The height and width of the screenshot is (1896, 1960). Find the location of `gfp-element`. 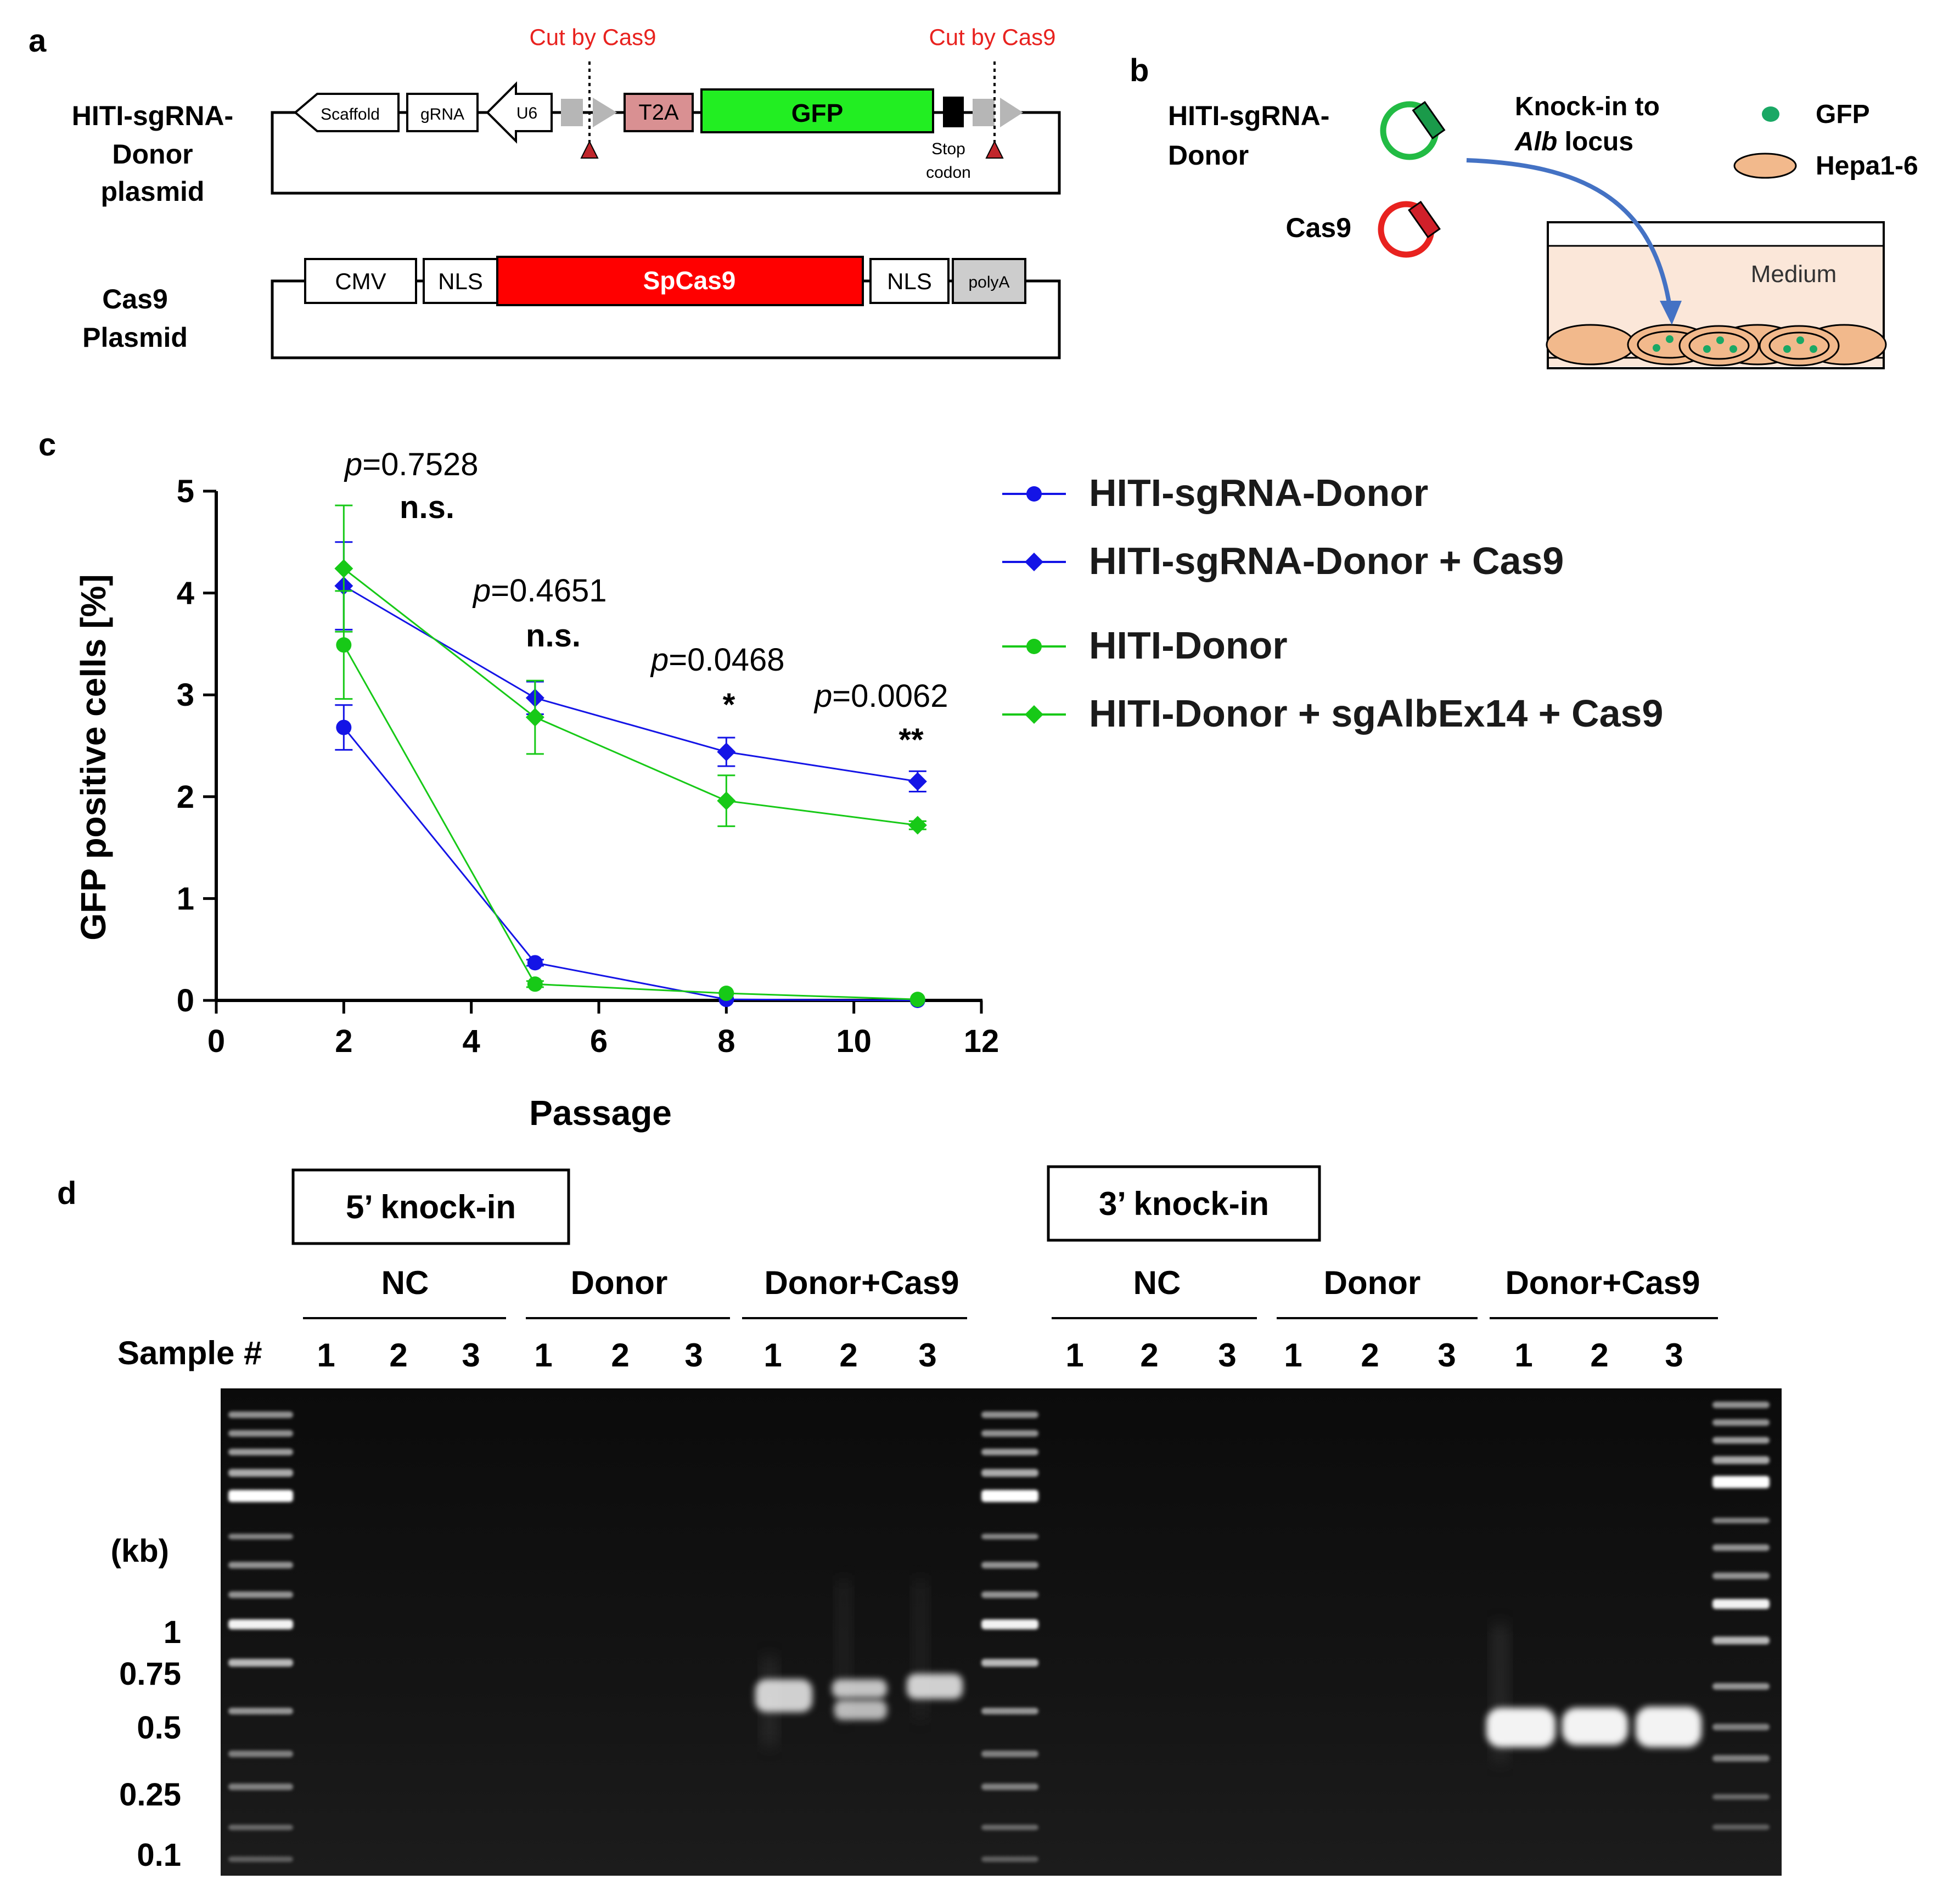

gfp-element is located at coordinates (817, 111).